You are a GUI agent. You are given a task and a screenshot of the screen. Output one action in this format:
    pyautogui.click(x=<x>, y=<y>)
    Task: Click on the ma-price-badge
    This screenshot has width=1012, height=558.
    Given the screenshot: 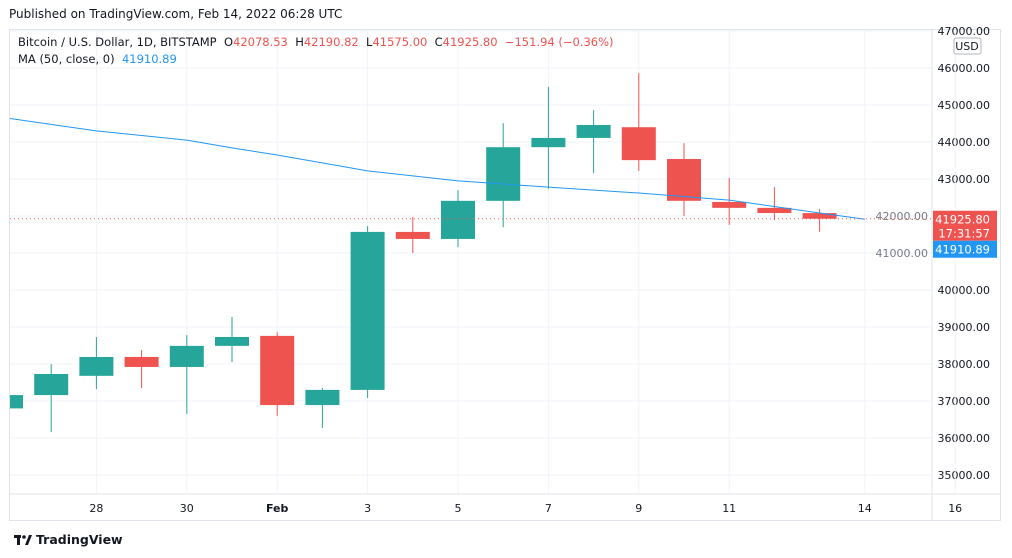 What is the action you would take?
    pyautogui.click(x=965, y=249)
    